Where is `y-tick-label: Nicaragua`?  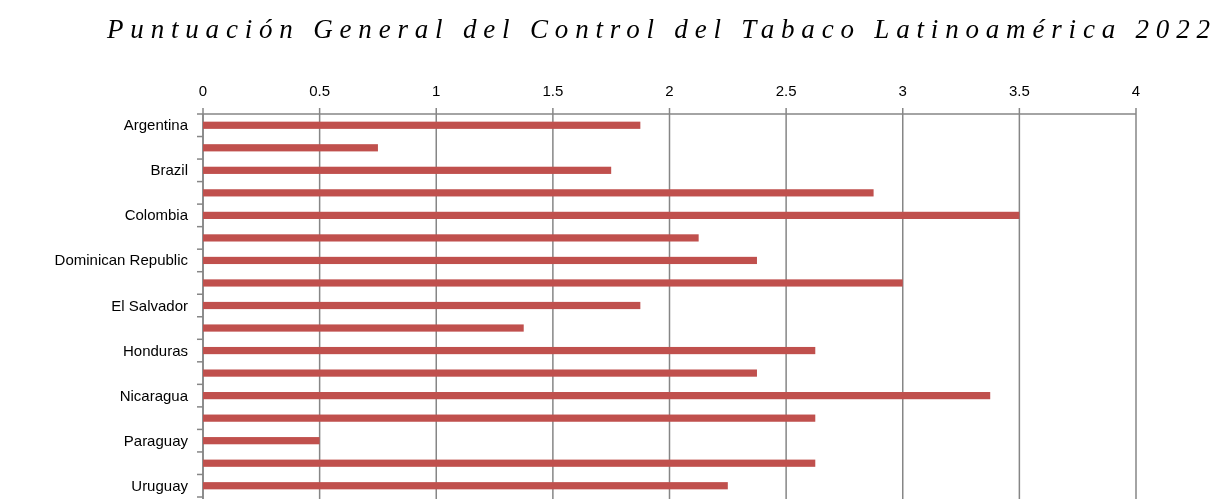
y-tick-label: Nicaragua is located at coordinates (154, 395).